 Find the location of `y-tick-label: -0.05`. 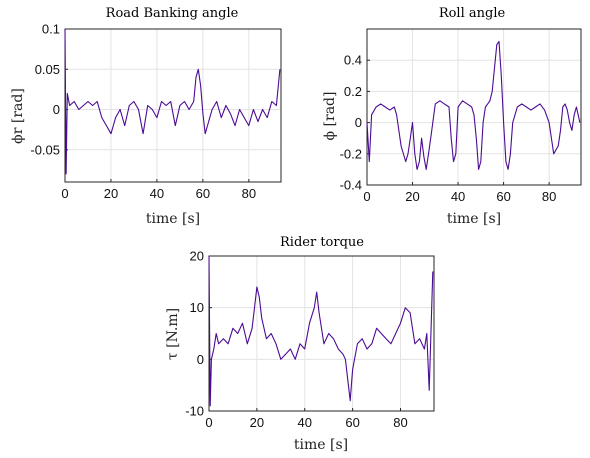

y-tick-label: -0.05 is located at coordinates (45, 149).